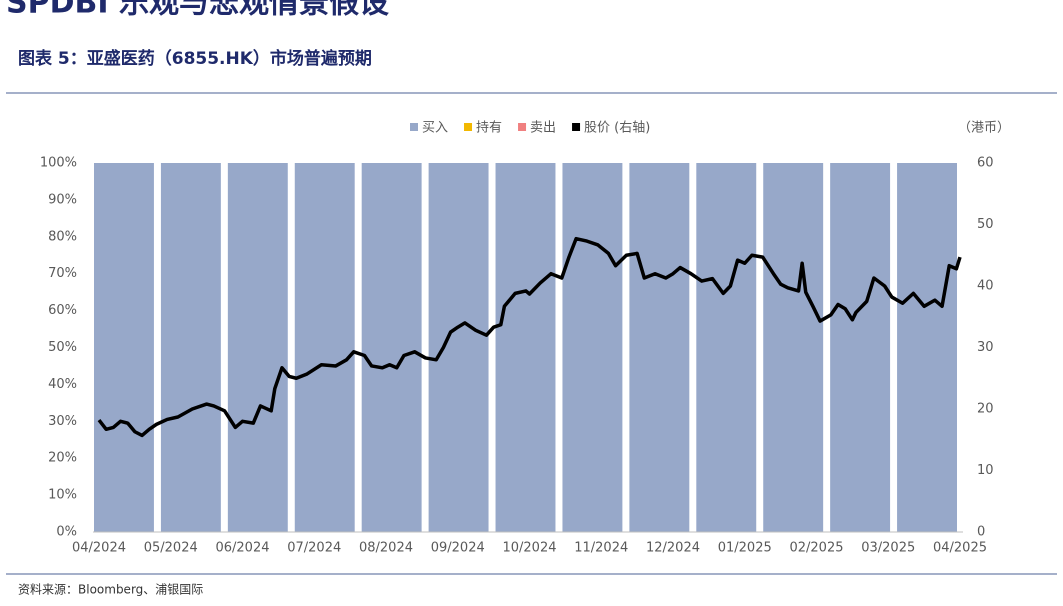 Image resolution: width=1063 pixels, height=606 pixels. I want to click on legend-label: 买入, so click(435, 128).